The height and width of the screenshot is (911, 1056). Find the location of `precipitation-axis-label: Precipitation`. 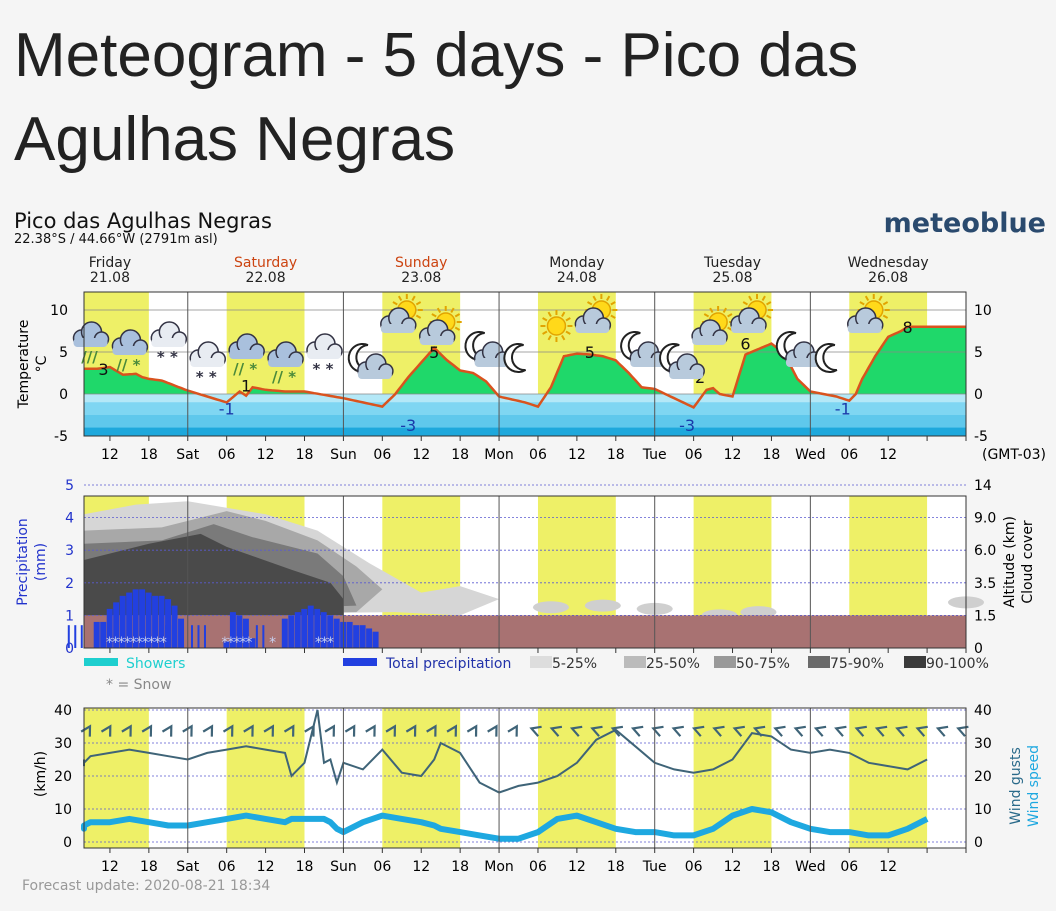

precipitation-axis-label: Precipitation is located at coordinates (23, 562).